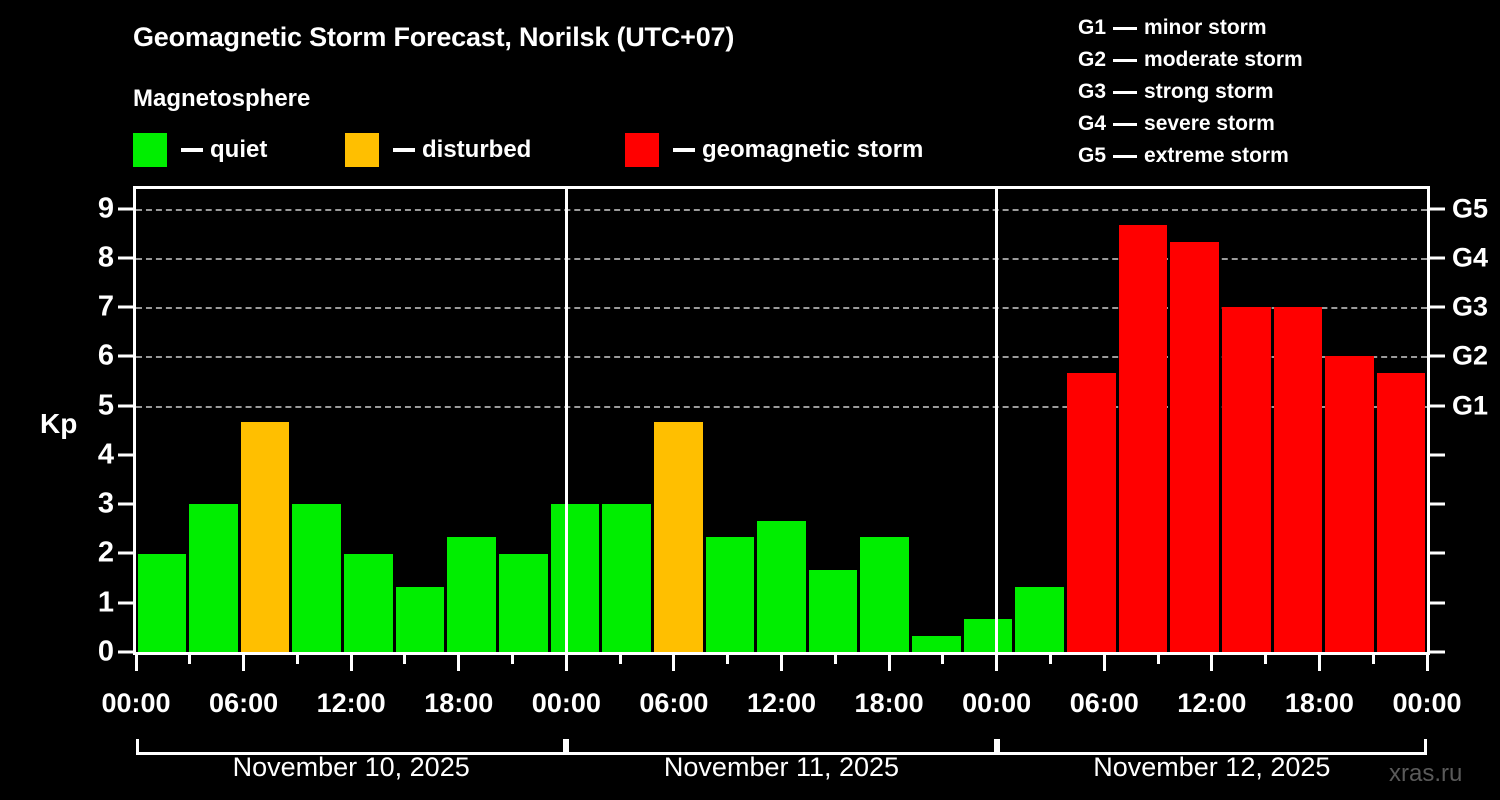 The width and height of the screenshot is (1500, 800). What do you see at coordinates (477, 149) in the screenshot?
I see `legend-label: disturbed` at bounding box center [477, 149].